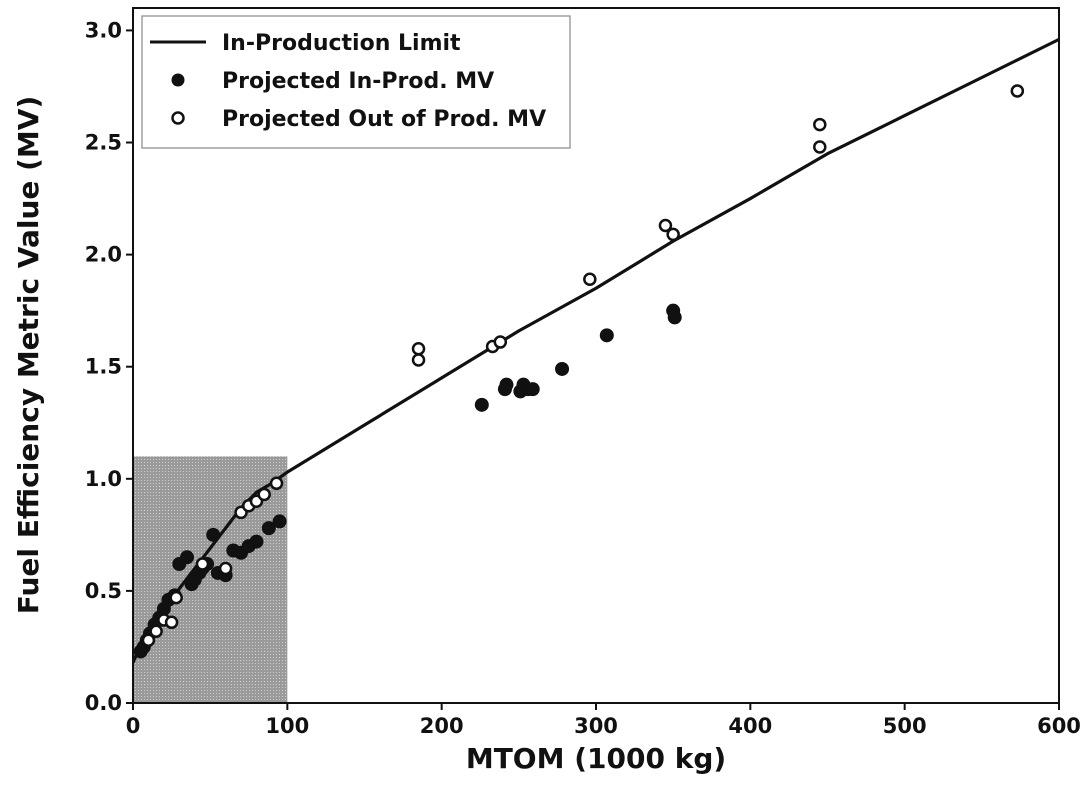 This screenshot has height=790, width=1092. I want to click on x-tick-label: 600, so click(1059, 726).